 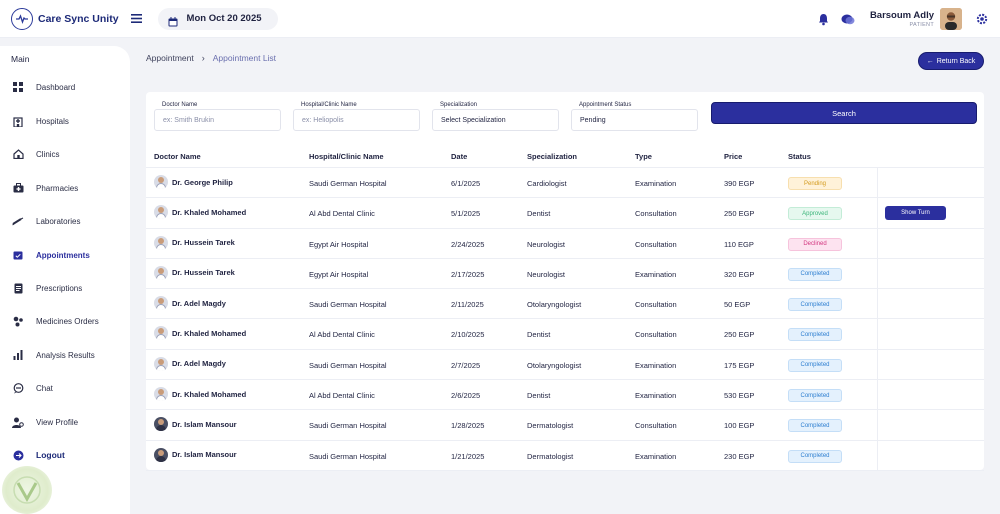 I want to click on price-cell: 175 EGP, so click(x=739, y=365).